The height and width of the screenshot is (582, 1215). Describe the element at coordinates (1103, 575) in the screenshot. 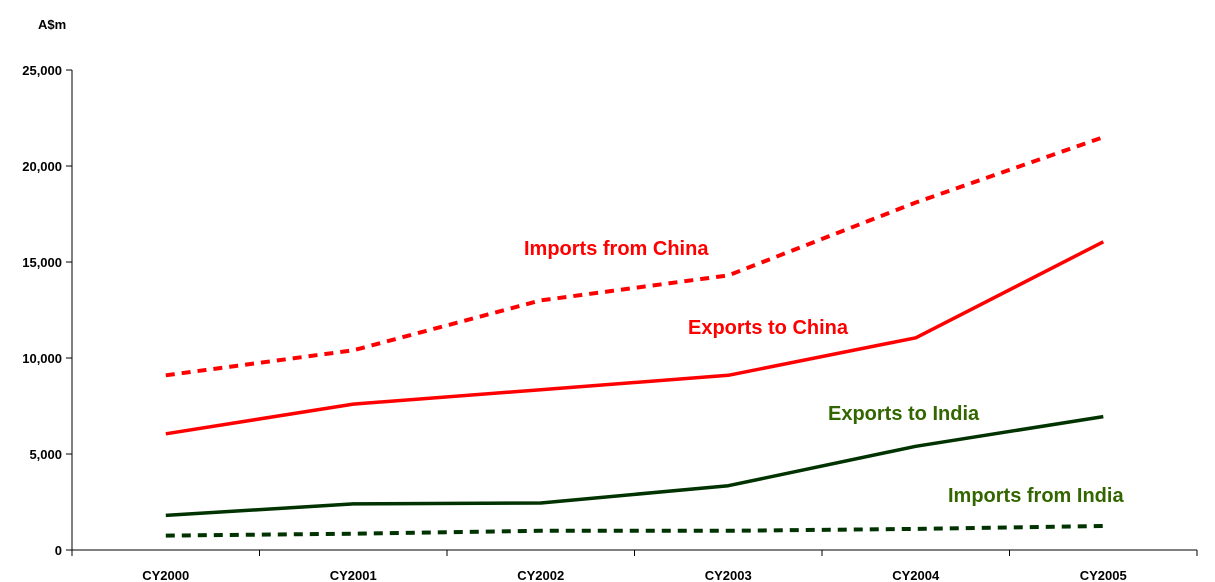

I see `x-tick-label: CY2005` at that location.